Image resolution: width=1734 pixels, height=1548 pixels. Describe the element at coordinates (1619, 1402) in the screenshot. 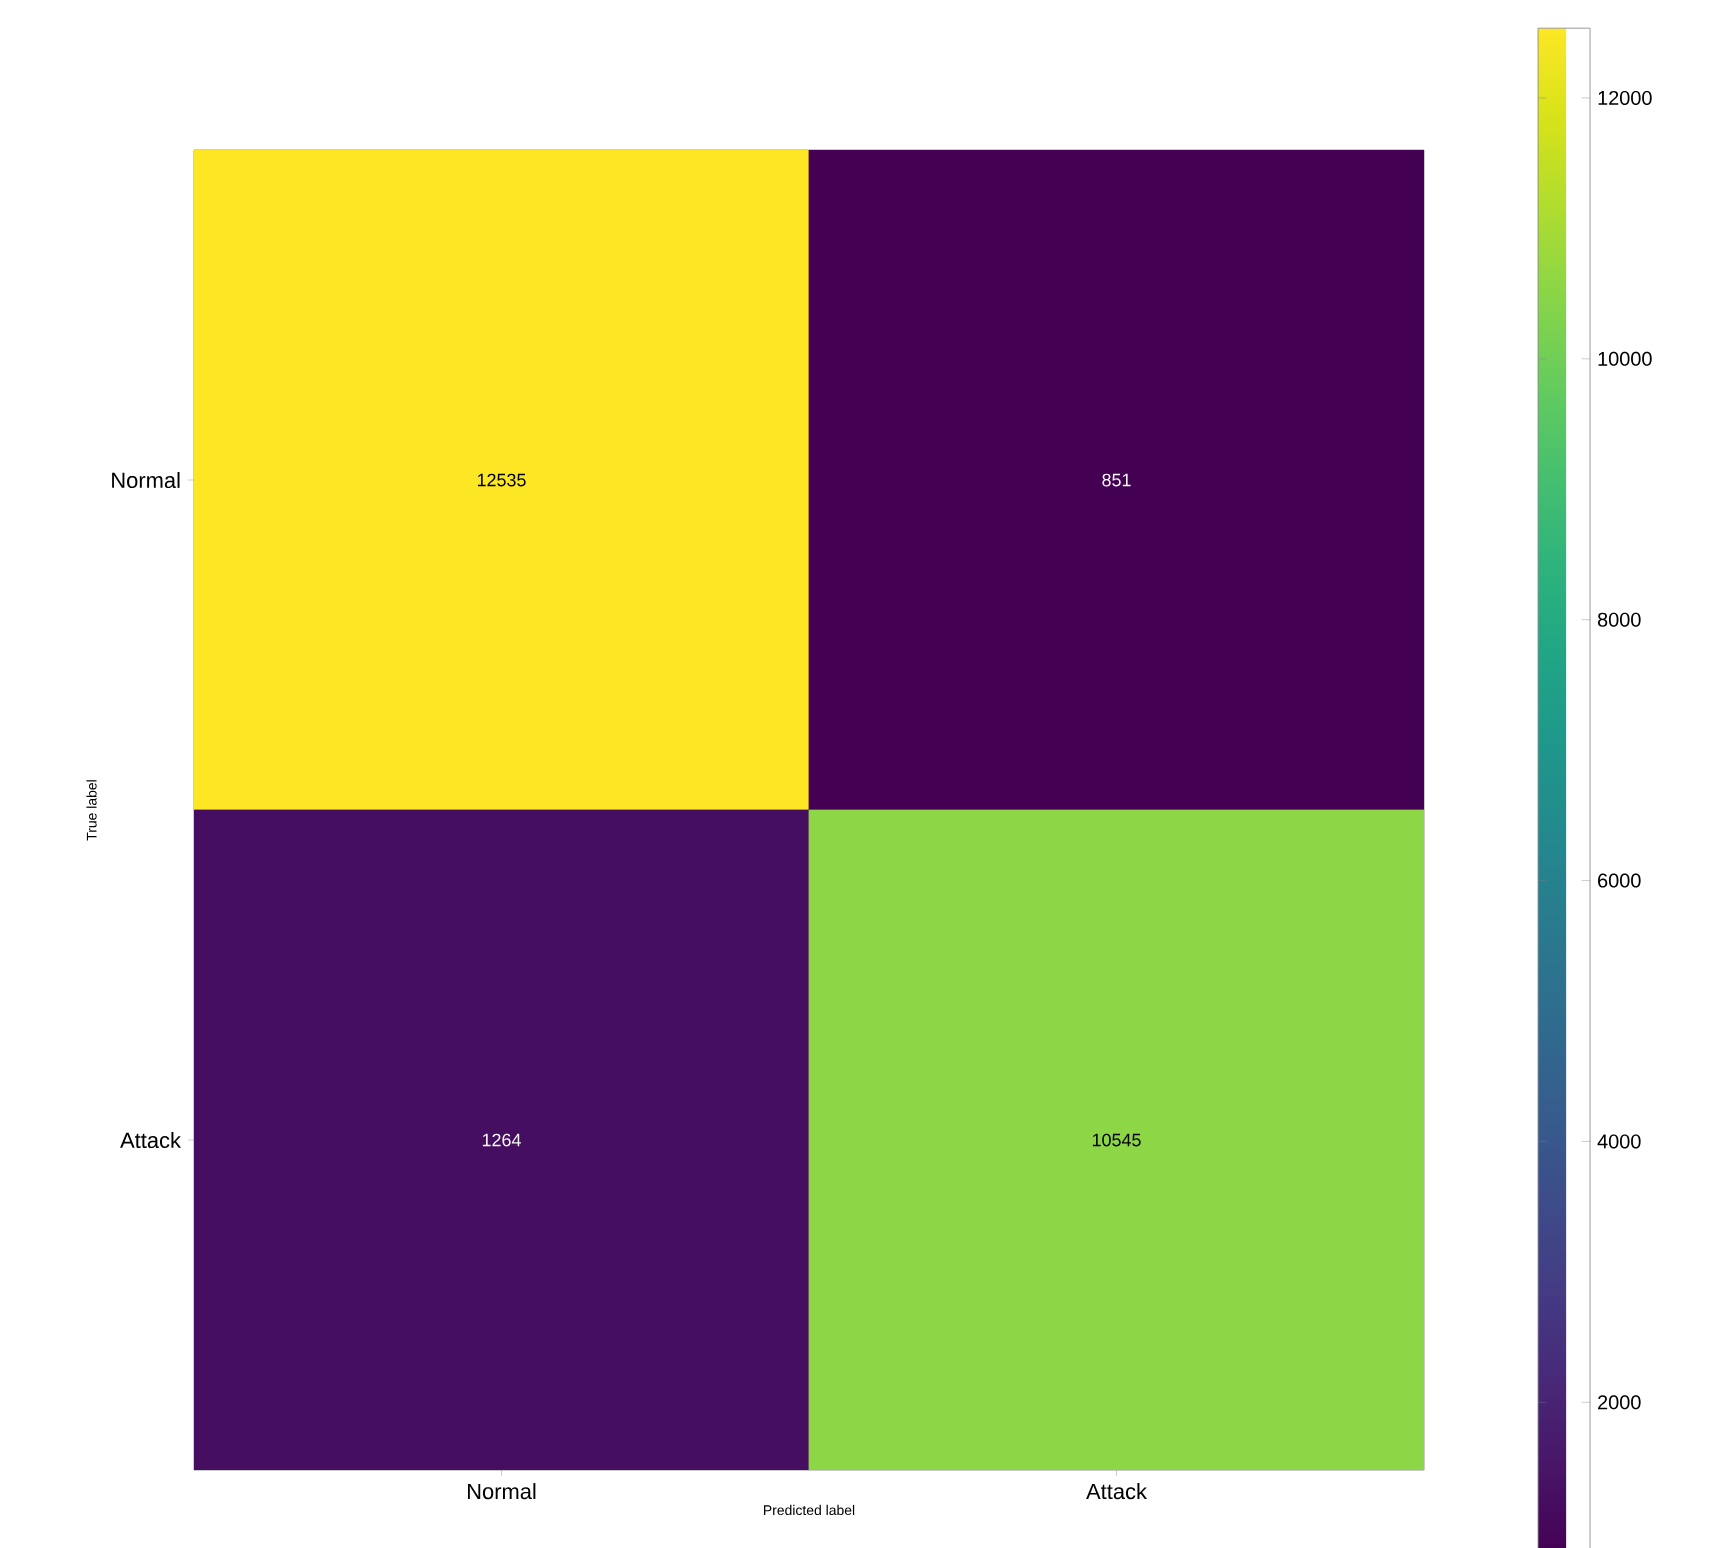

I see `color-bar-label: 2000` at that location.